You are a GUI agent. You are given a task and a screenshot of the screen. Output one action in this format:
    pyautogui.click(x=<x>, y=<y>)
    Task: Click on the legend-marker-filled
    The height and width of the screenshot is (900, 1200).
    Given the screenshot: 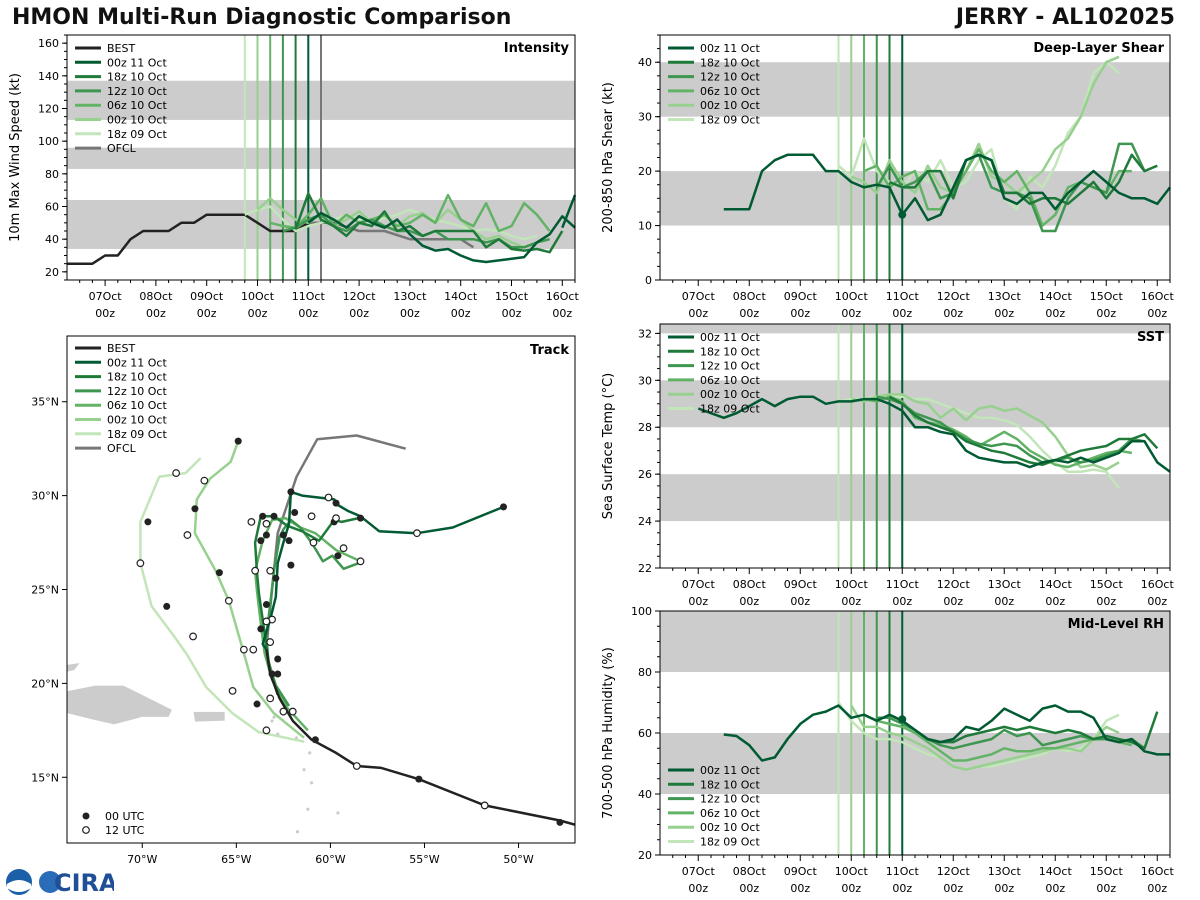 What is the action you would take?
    pyautogui.click(x=86, y=816)
    